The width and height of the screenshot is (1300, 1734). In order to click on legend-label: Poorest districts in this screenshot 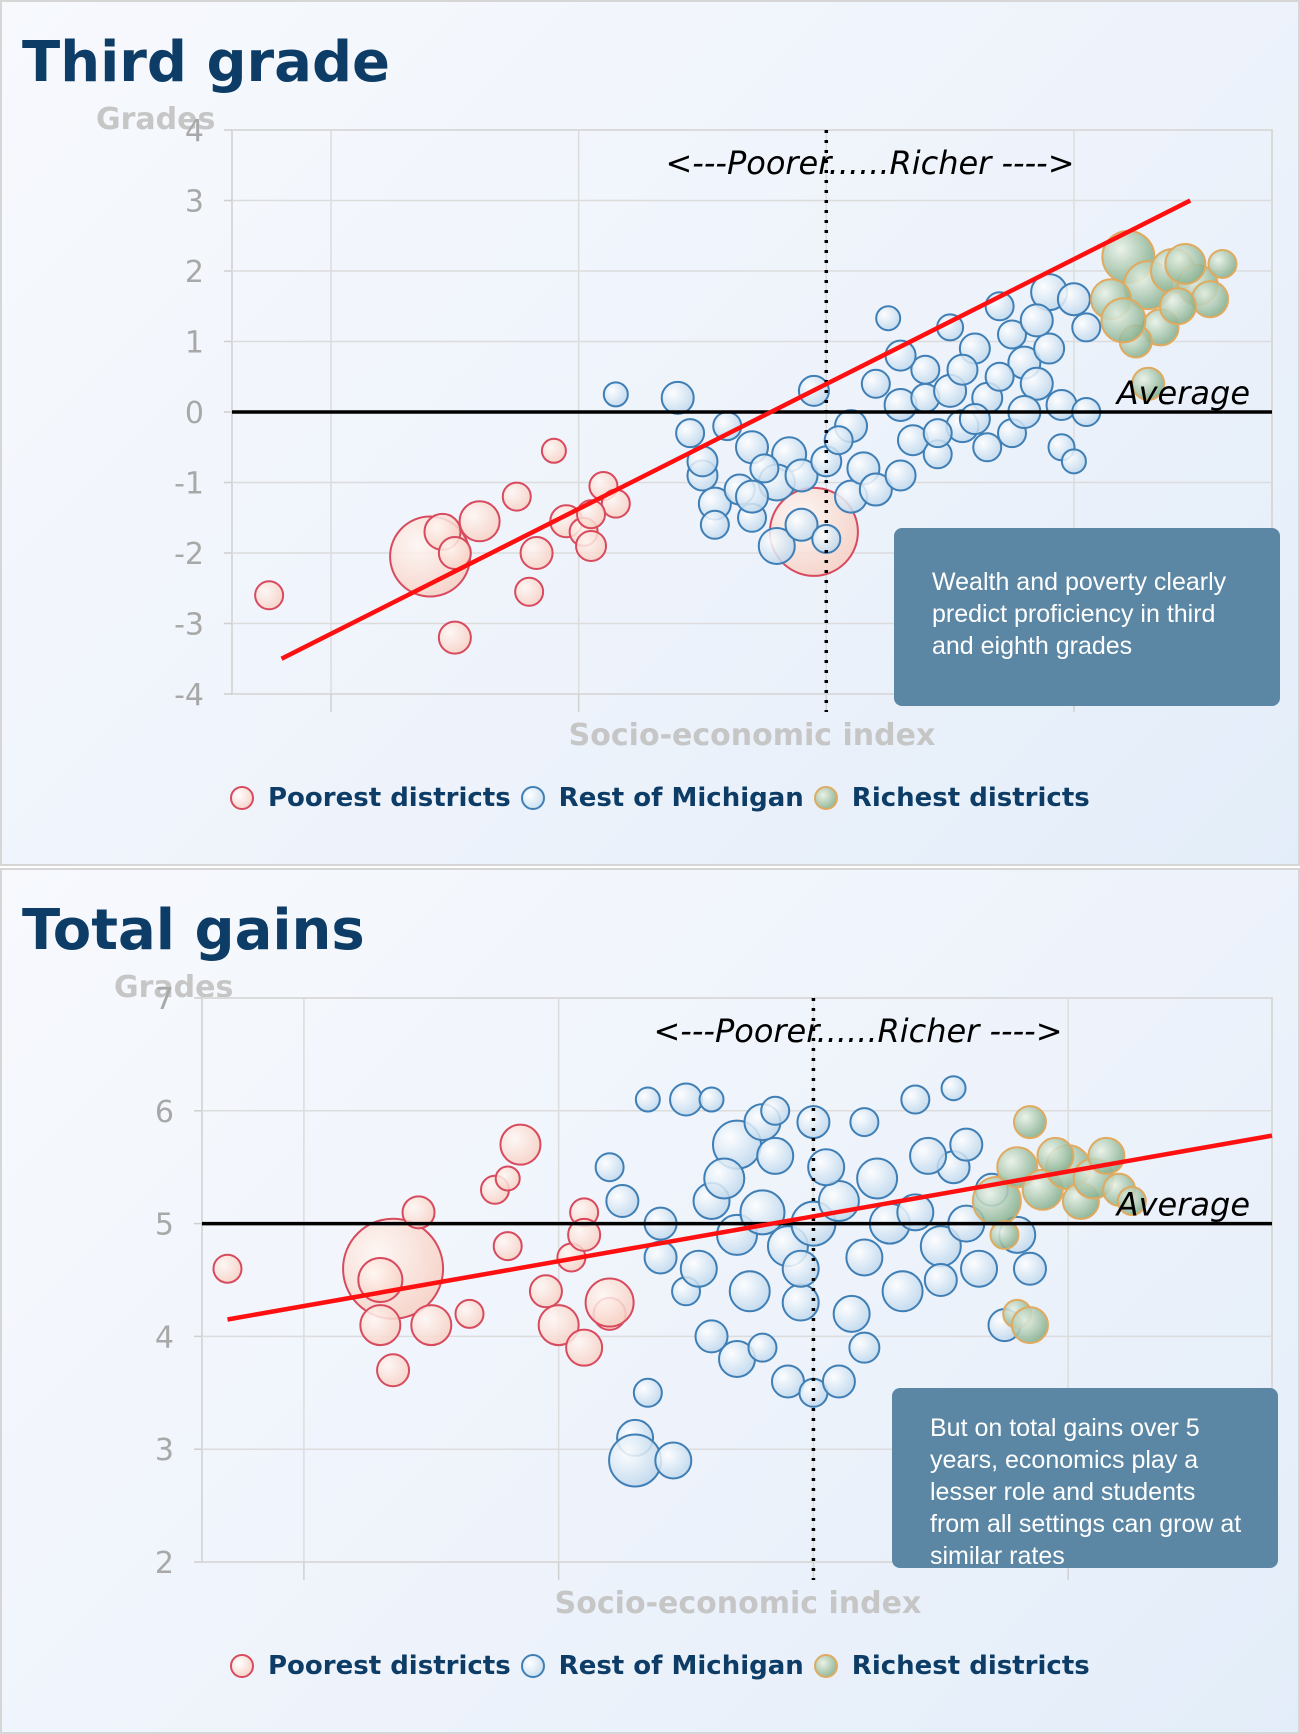, I will do `click(389, 798)`.